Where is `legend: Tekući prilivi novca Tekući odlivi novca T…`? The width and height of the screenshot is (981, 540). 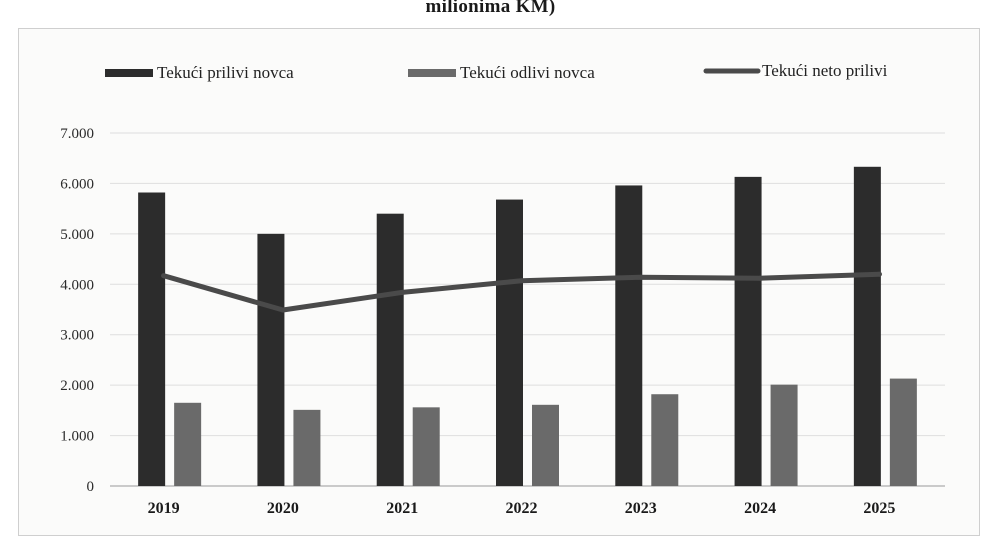
legend: Tekući prilivi novca Tekući odlivi novca T… is located at coordinates (496, 71).